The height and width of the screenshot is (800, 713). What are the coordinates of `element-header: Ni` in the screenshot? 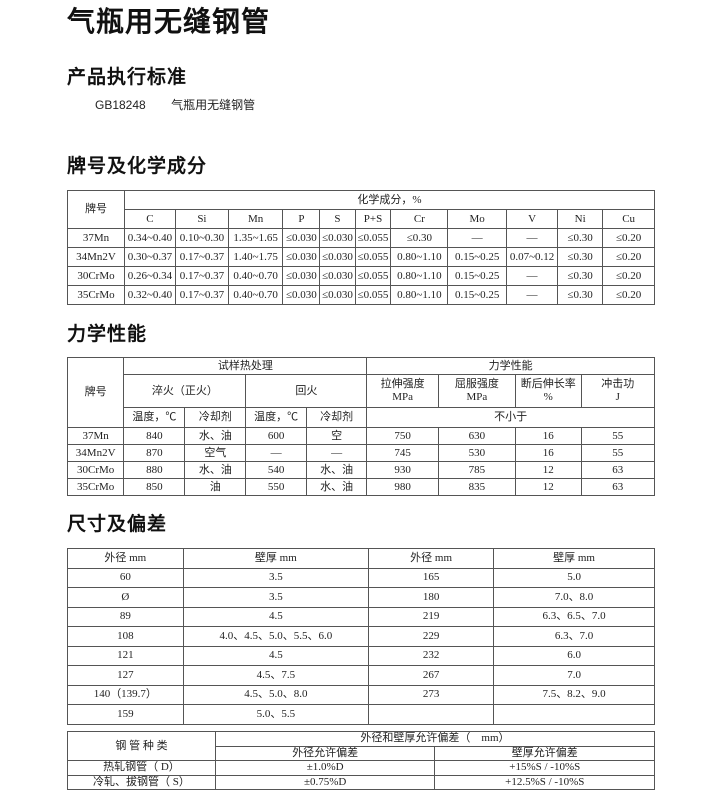 It's located at (580, 219).